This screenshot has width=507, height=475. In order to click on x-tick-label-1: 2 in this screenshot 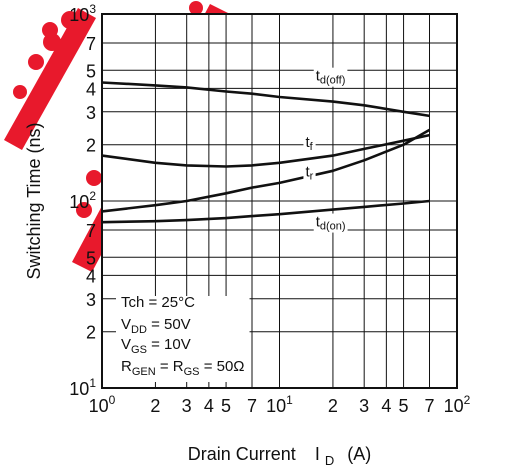, I will do `click(155, 406)`.